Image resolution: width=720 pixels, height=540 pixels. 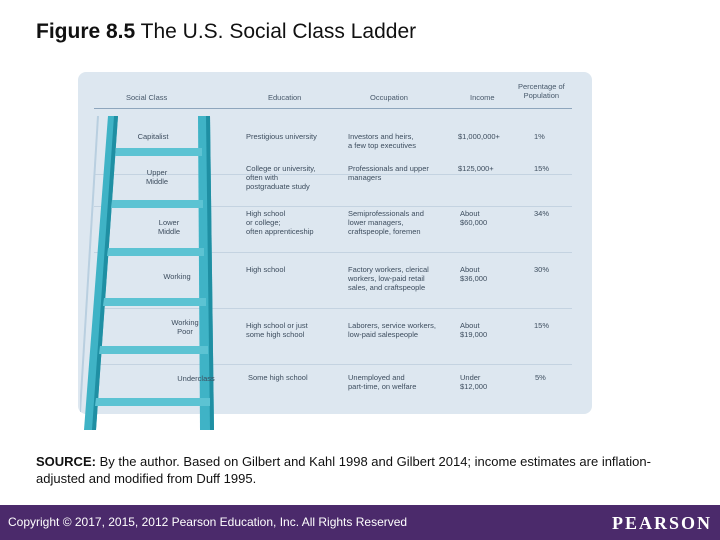 What do you see at coordinates (86, 31) in the screenshot?
I see `figure-number: Figure 8.5` at bounding box center [86, 31].